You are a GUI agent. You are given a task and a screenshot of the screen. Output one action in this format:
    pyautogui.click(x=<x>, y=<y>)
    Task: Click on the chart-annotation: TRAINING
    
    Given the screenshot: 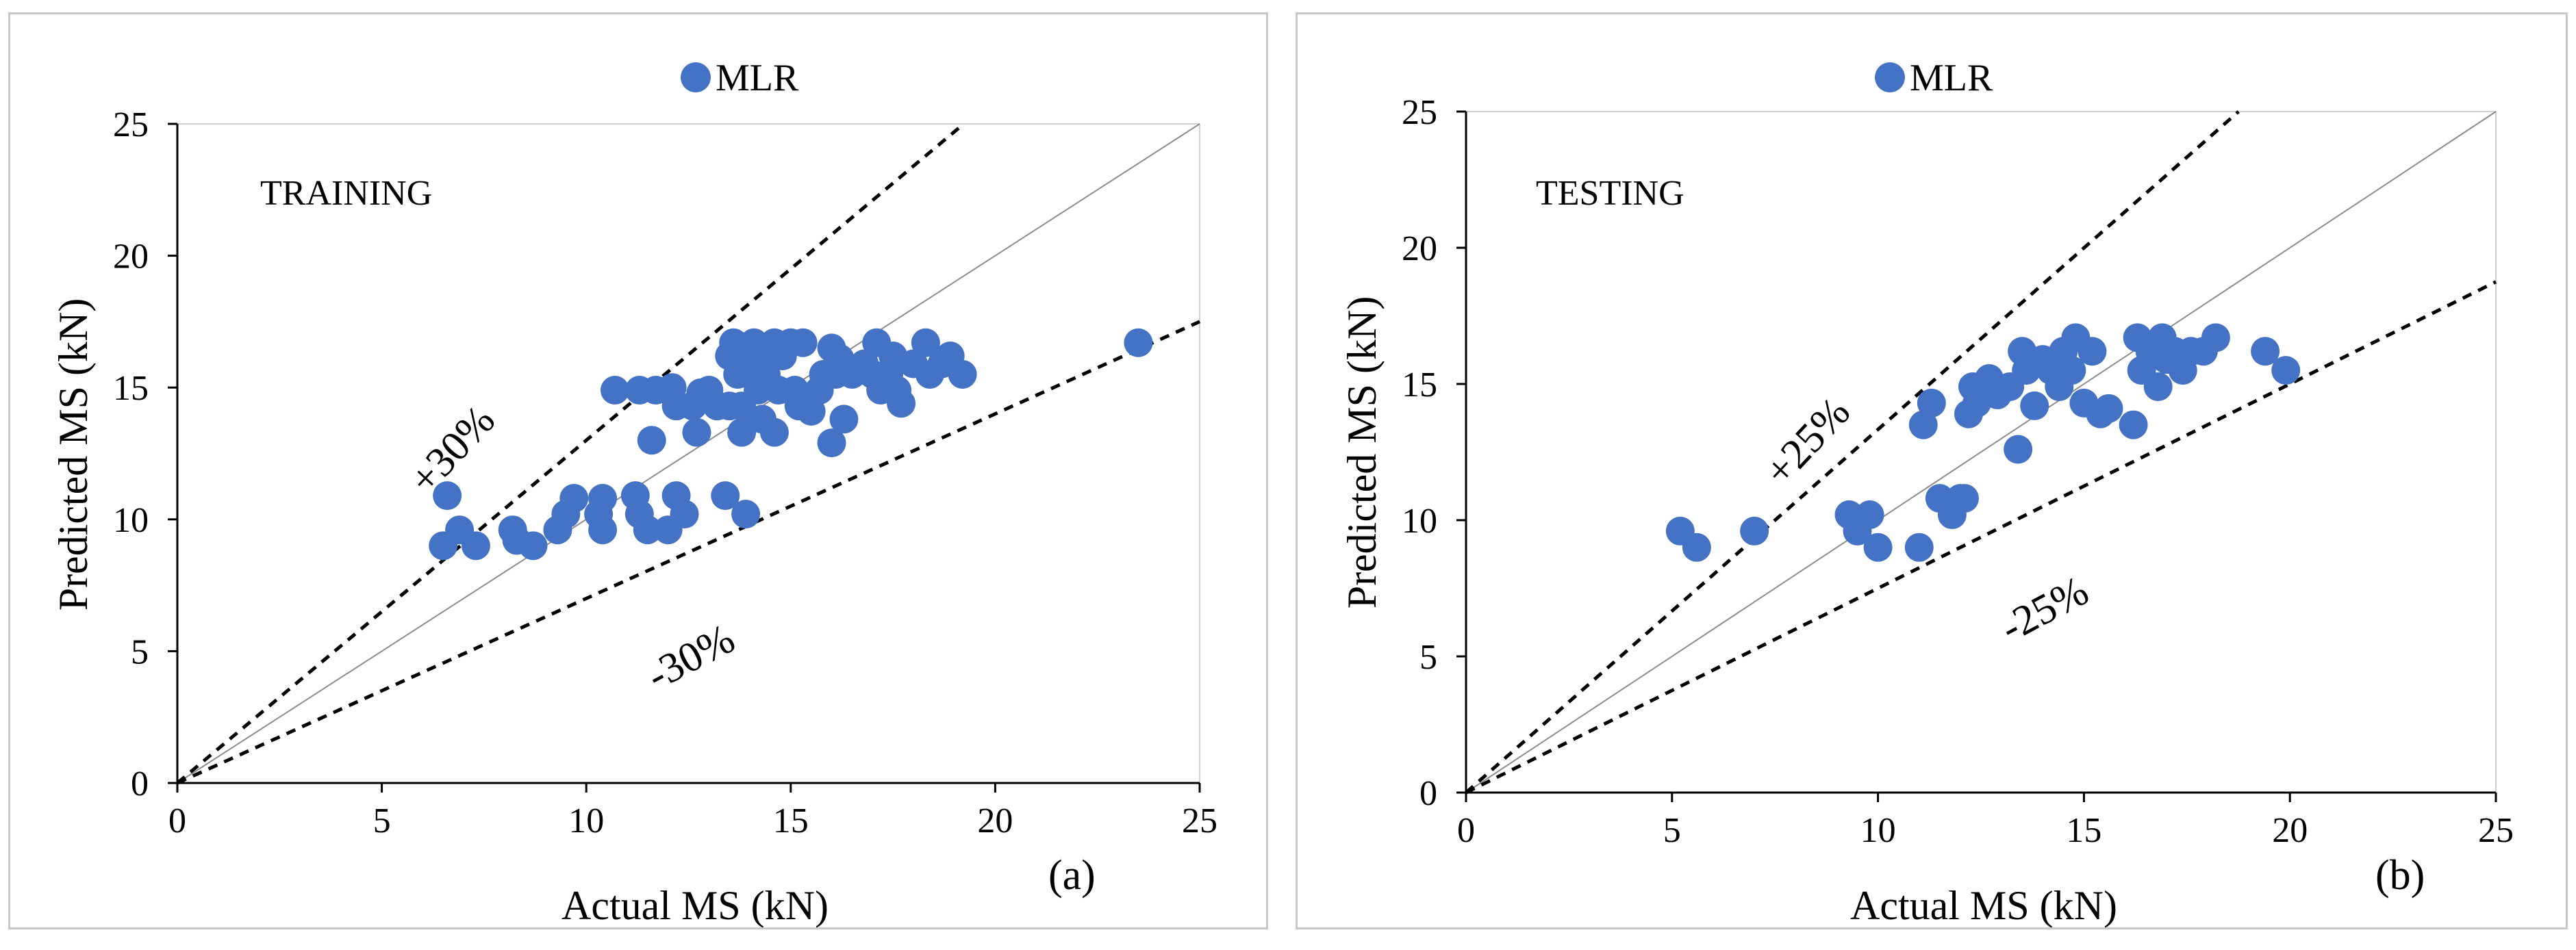 What is the action you would take?
    pyautogui.click(x=346, y=193)
    